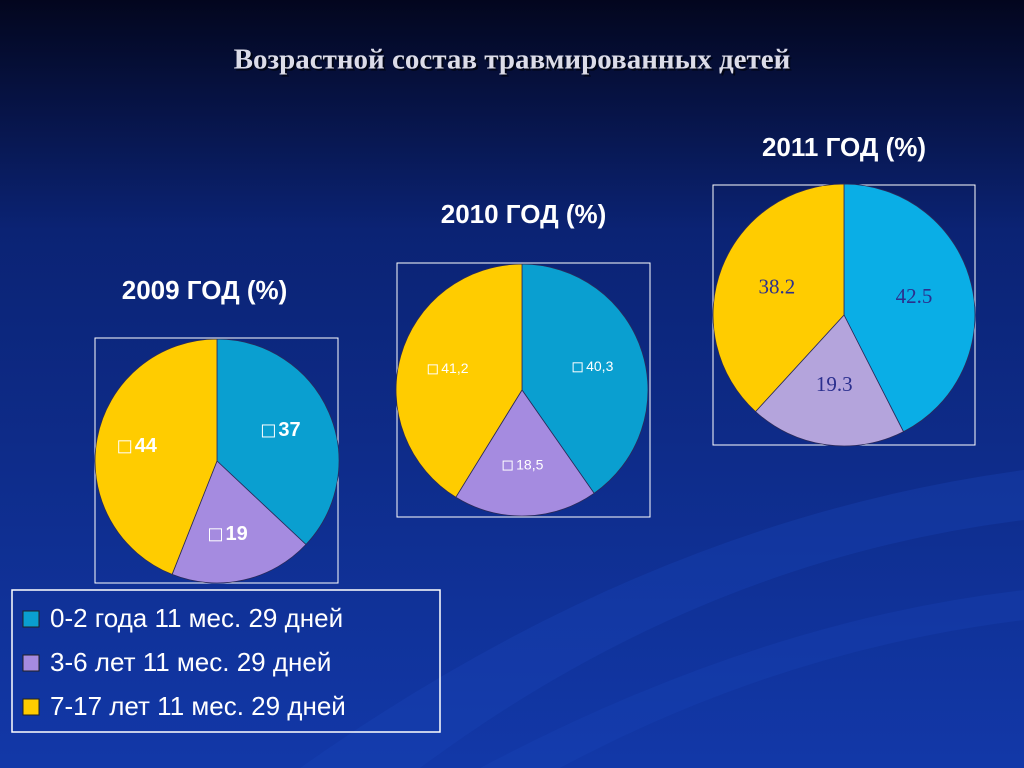 This screenshot has width=1024, height=768. I want to click on data-label: 18,5, so click(529, 464).